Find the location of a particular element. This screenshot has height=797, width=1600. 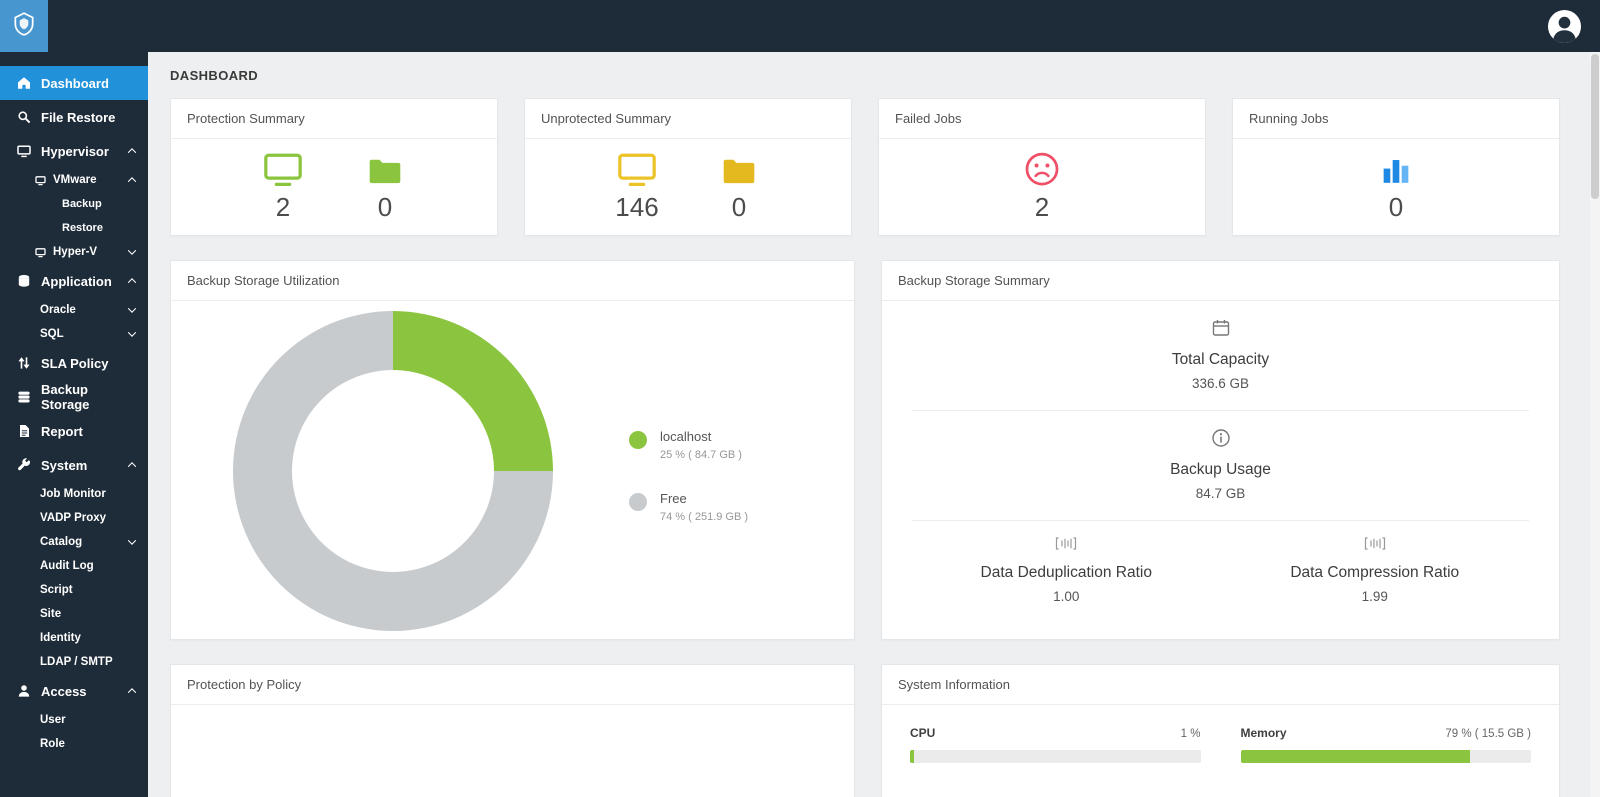

legend-dot-gray is located at coordinates (638, 502).